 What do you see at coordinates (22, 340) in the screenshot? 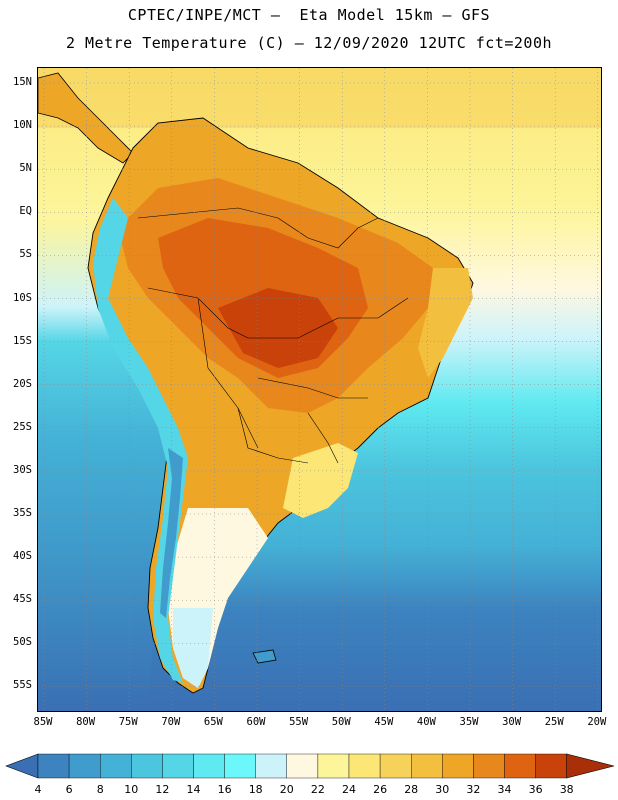
I see `lat-label: 15S` at bounding box center [22, 340].